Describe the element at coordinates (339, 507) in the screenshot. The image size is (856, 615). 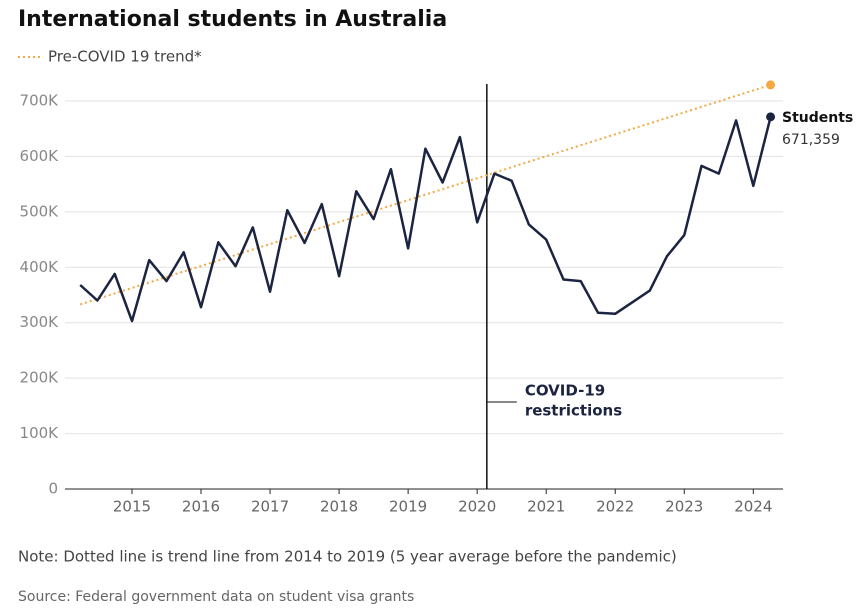
I see `x-tick-label: 2018` at that location.